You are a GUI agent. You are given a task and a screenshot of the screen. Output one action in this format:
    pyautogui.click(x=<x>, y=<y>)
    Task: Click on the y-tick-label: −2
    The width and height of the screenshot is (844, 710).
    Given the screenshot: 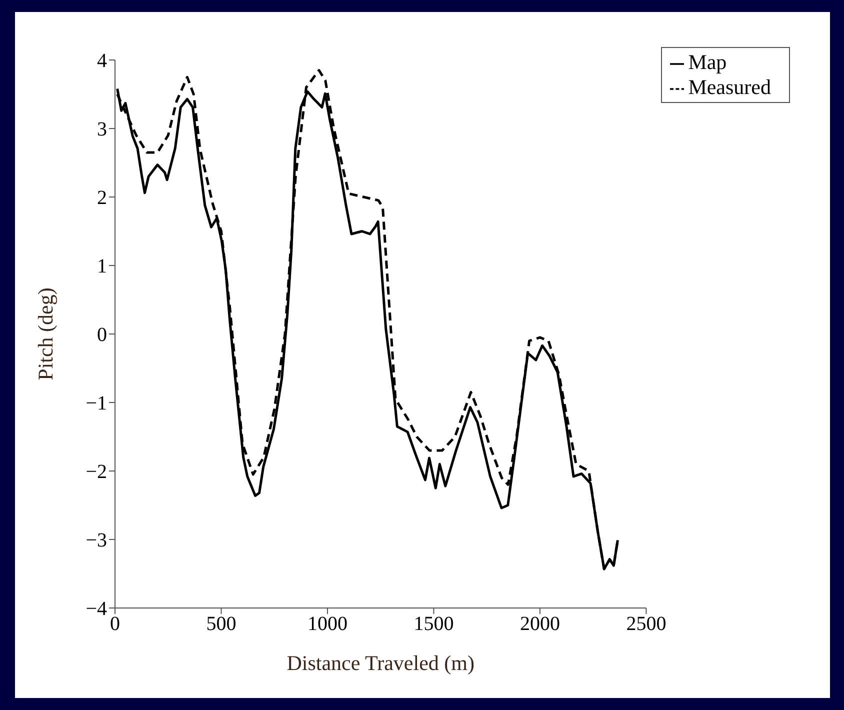 What is the action you would take?
    pyautogui.click(x=96, y=472)
    